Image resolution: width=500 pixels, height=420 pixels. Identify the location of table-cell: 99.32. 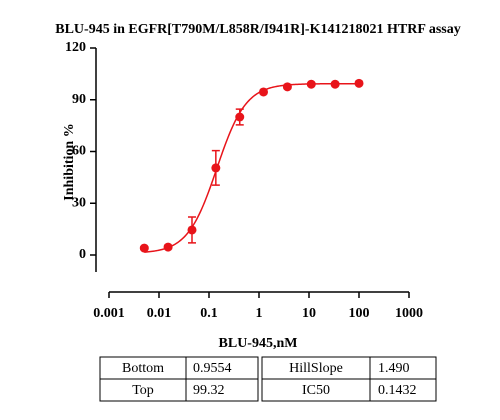
(209, 390).